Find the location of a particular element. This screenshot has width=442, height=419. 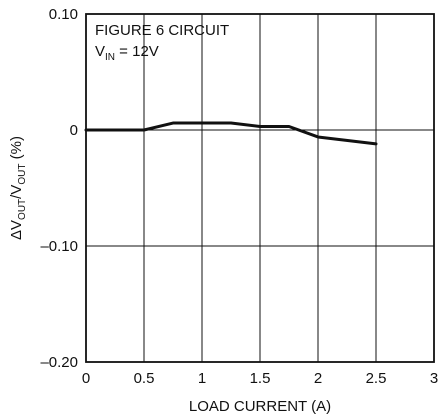

x-tick-label: 1.5 is located at coordinates (260, 378).